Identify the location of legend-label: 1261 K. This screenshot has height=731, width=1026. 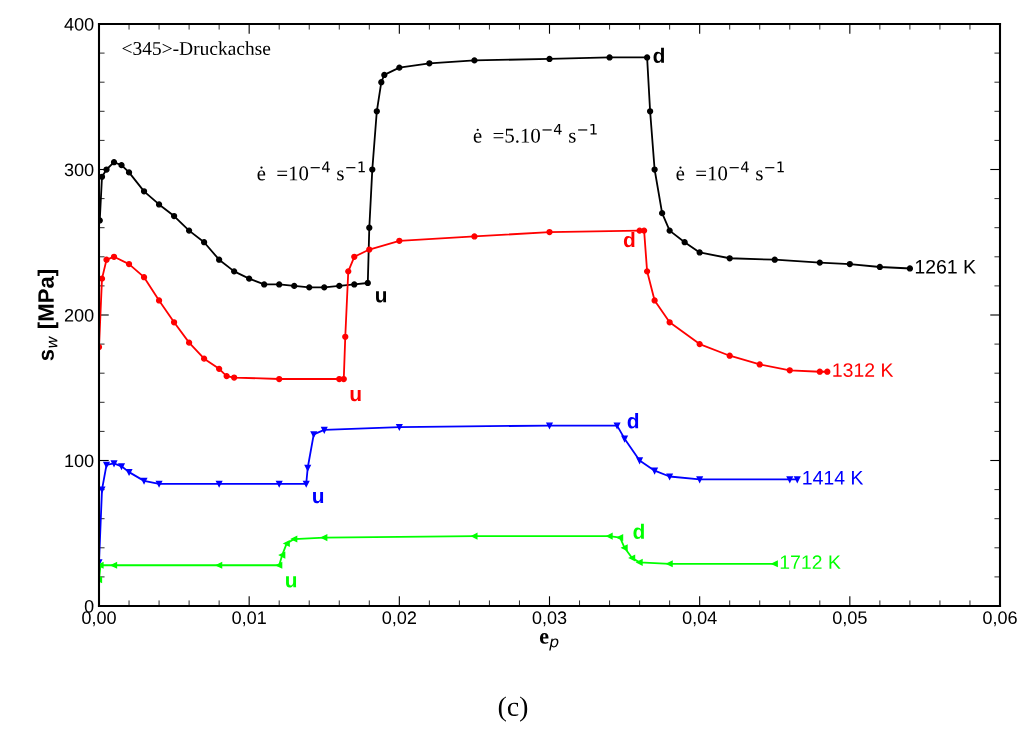
(945, 266).